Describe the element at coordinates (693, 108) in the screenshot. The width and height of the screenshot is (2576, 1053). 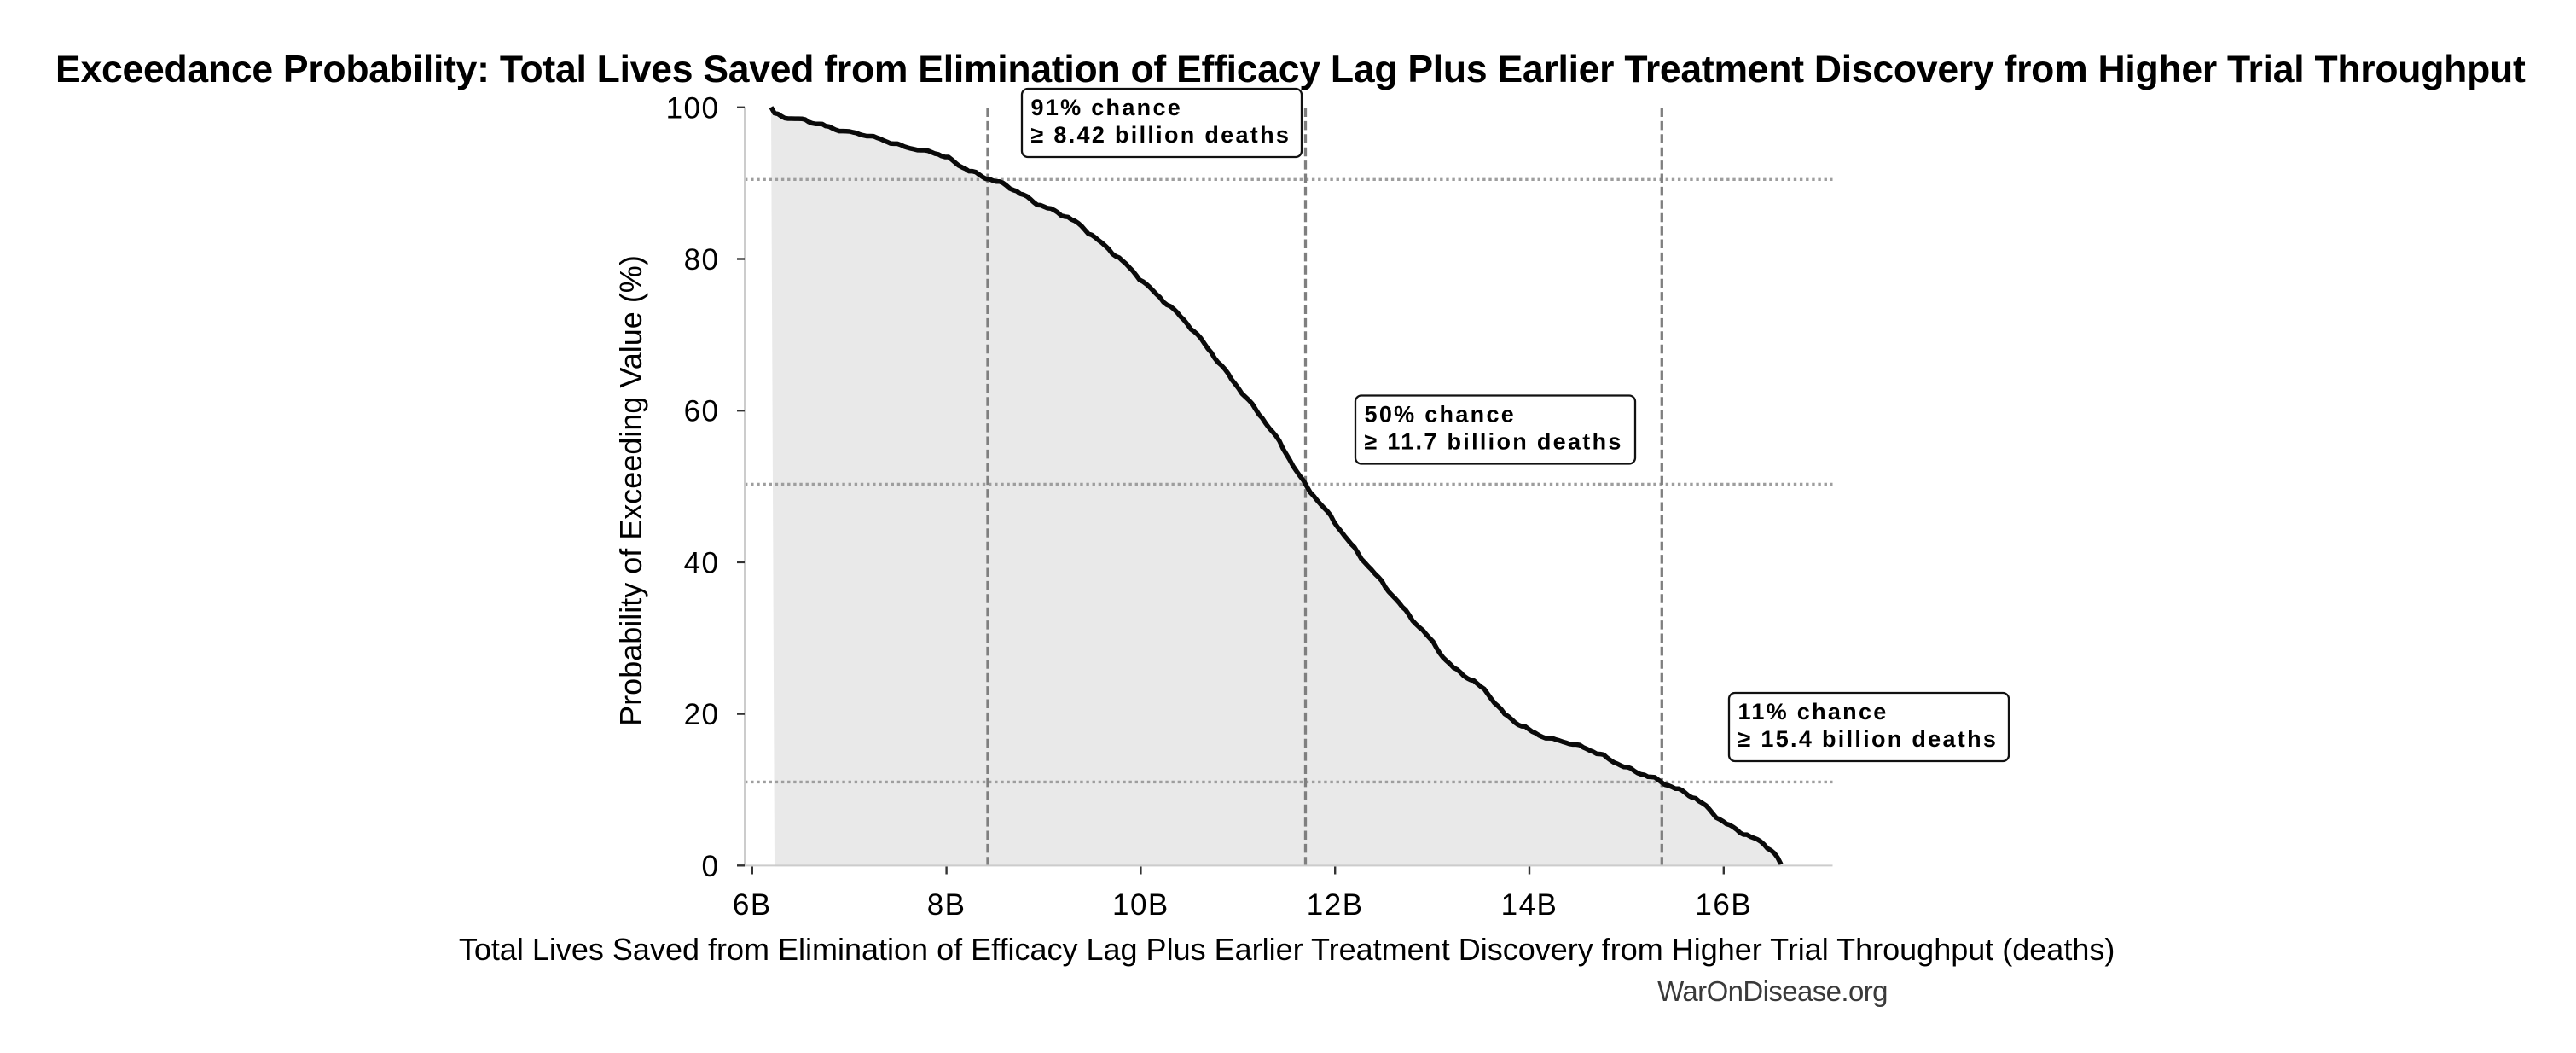
I see `svg-text: 100` at that location.